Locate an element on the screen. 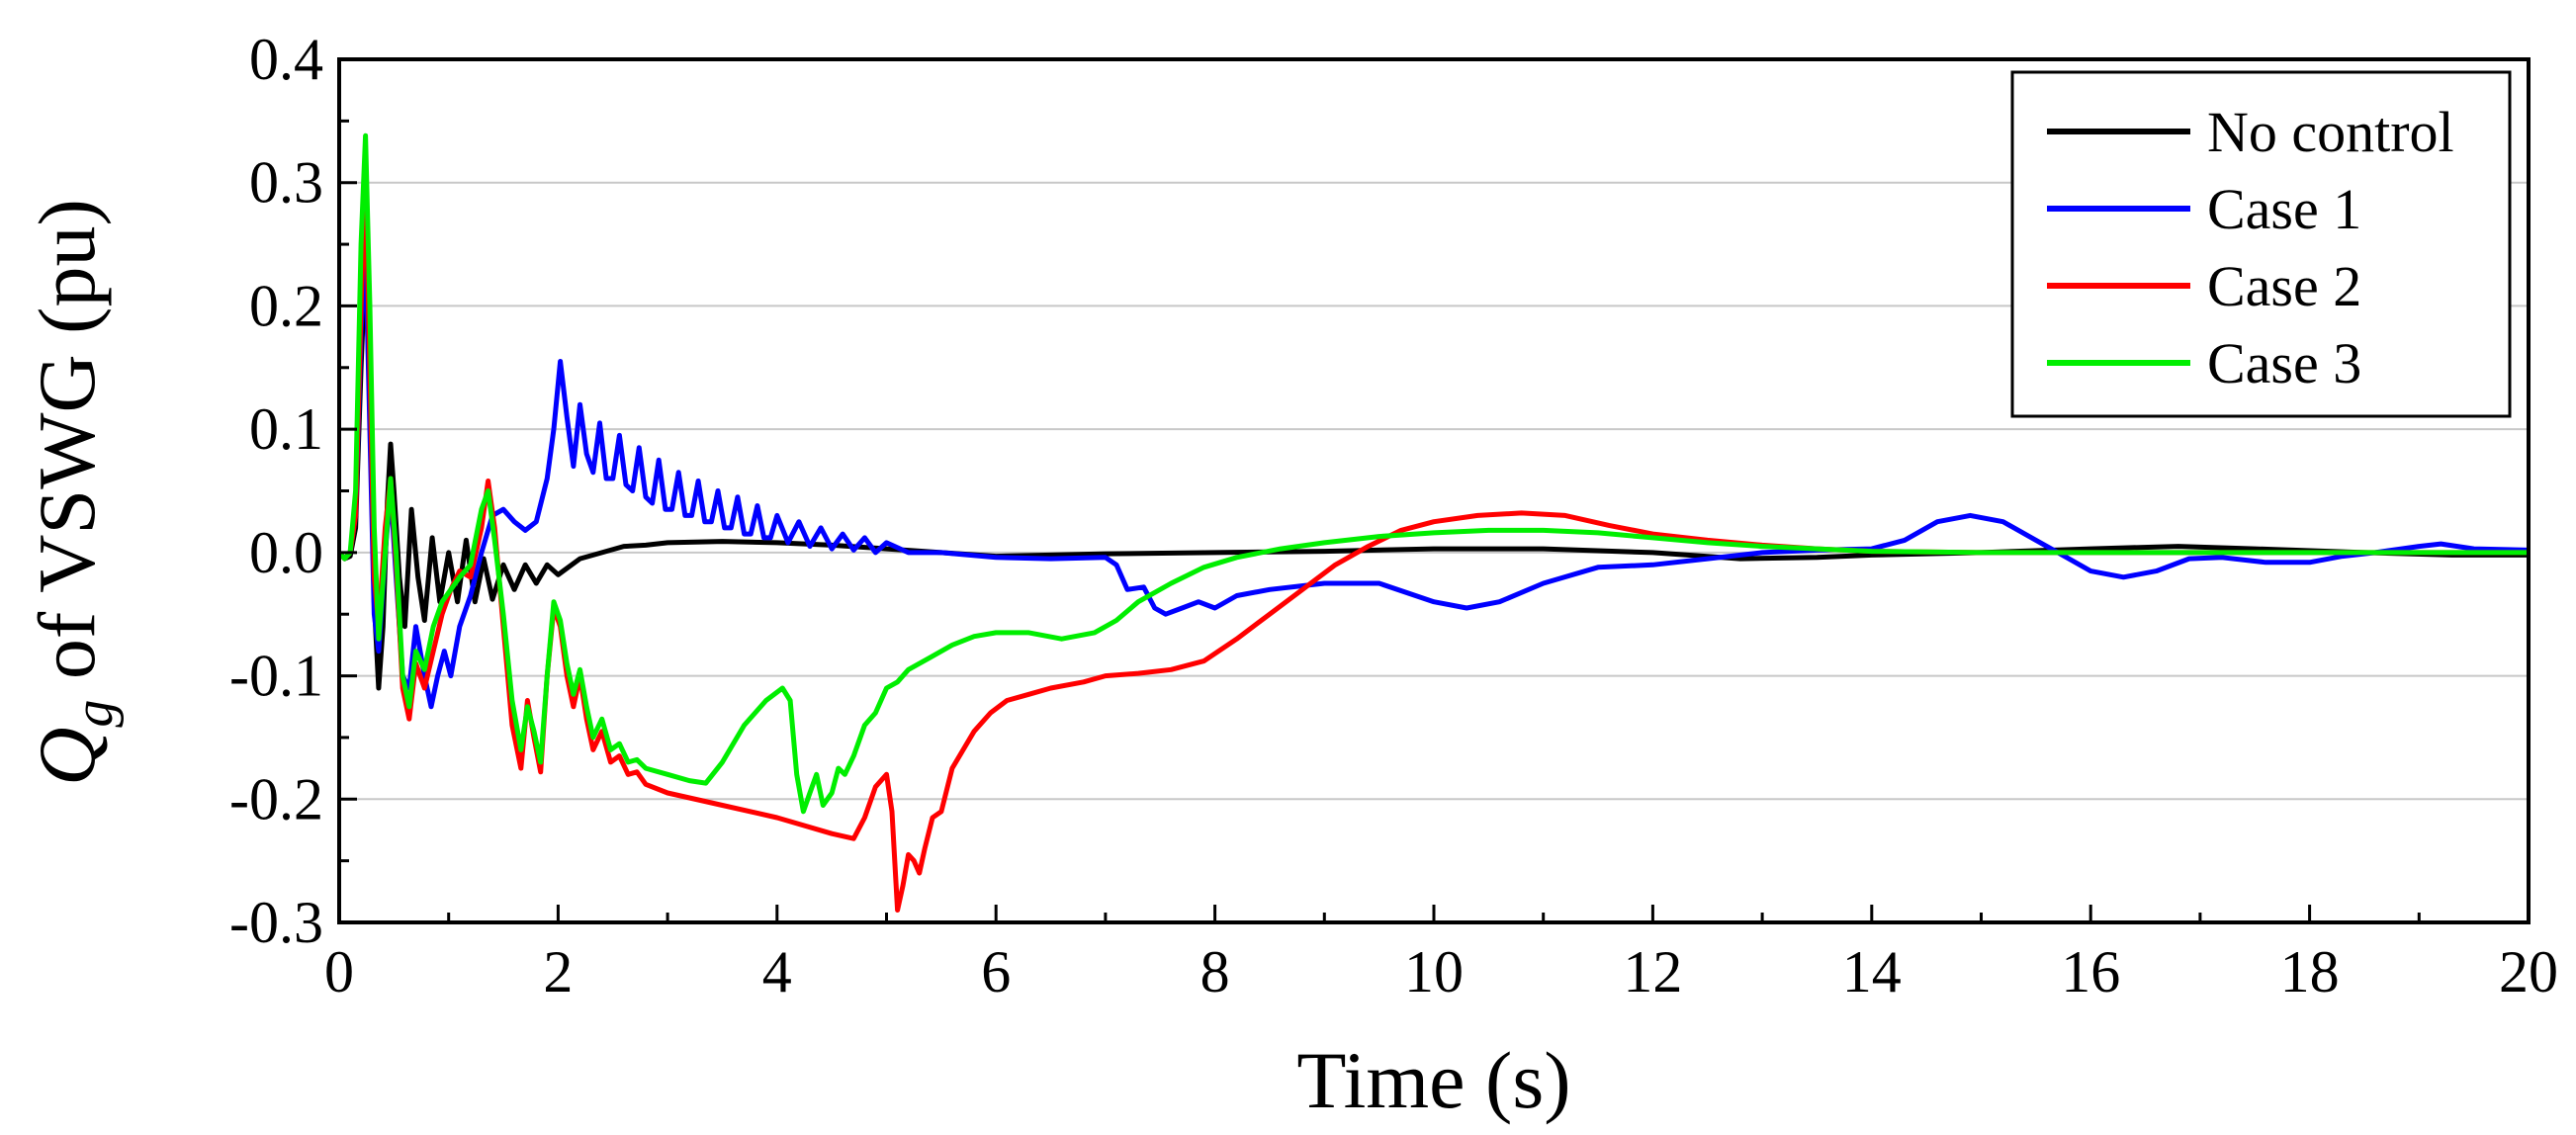  x-tick-label: 20 is located at coordinates (2528, 971).